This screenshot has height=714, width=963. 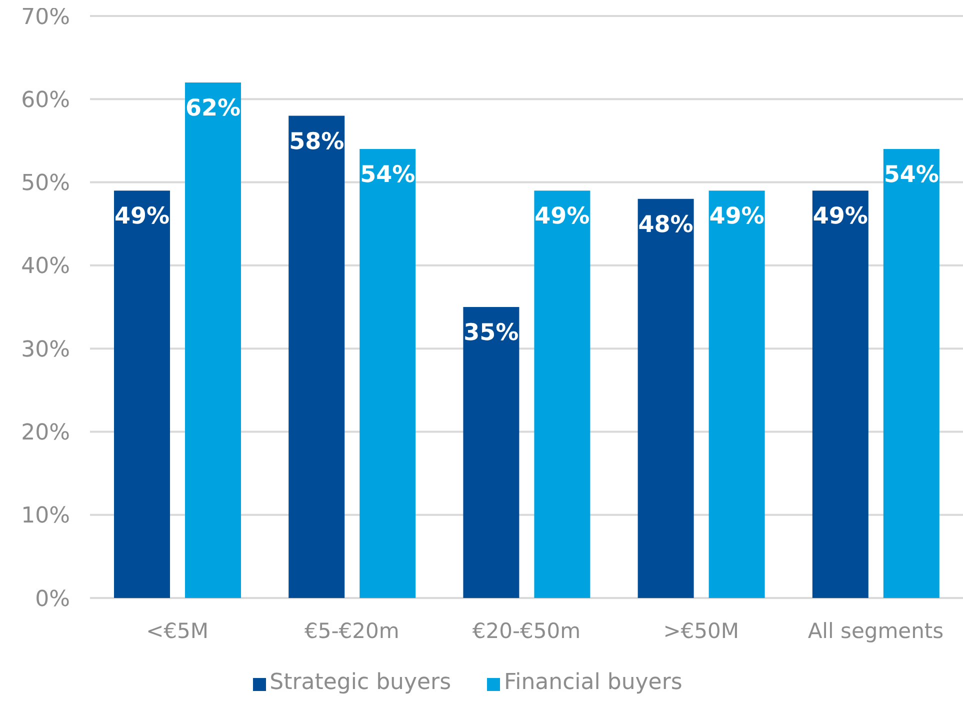 I want to click on data-label: 58%, so click(x=316, y=141).